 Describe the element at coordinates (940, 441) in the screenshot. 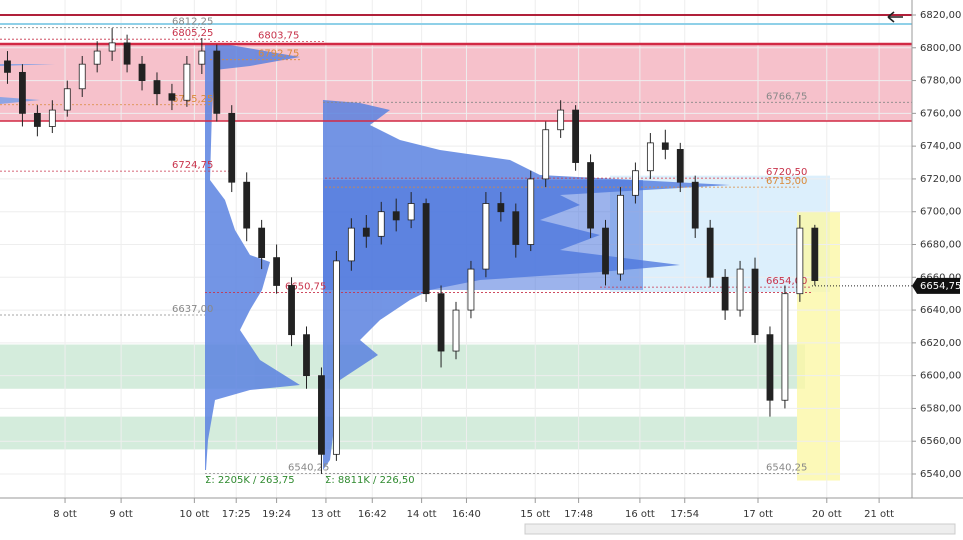

I see `y-tick-label: 6560,00` at that location.